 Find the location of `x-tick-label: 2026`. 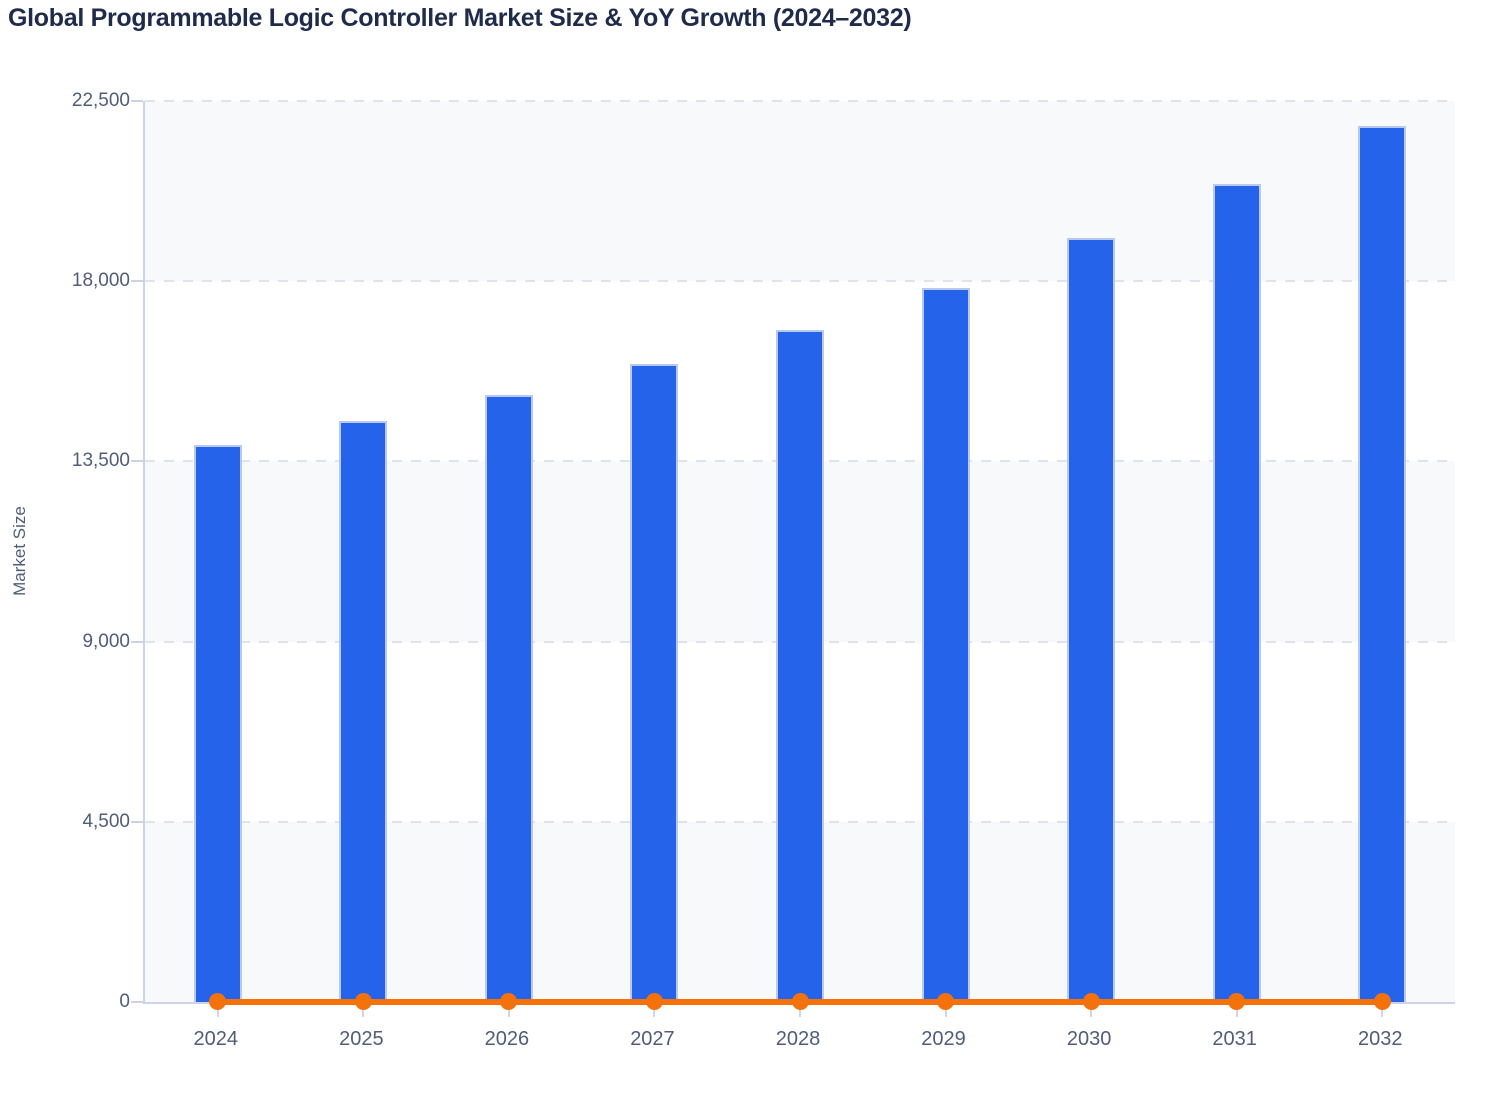

x-tick-label: 2026 is located at coordinates (507, 1039).